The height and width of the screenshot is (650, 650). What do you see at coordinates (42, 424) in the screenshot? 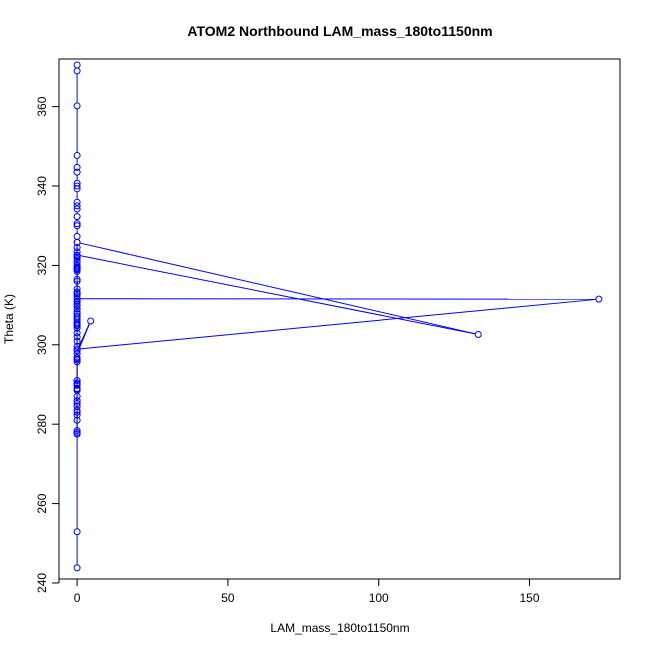
I see `y-tick-label: 280` at bounding box center [42, 424].